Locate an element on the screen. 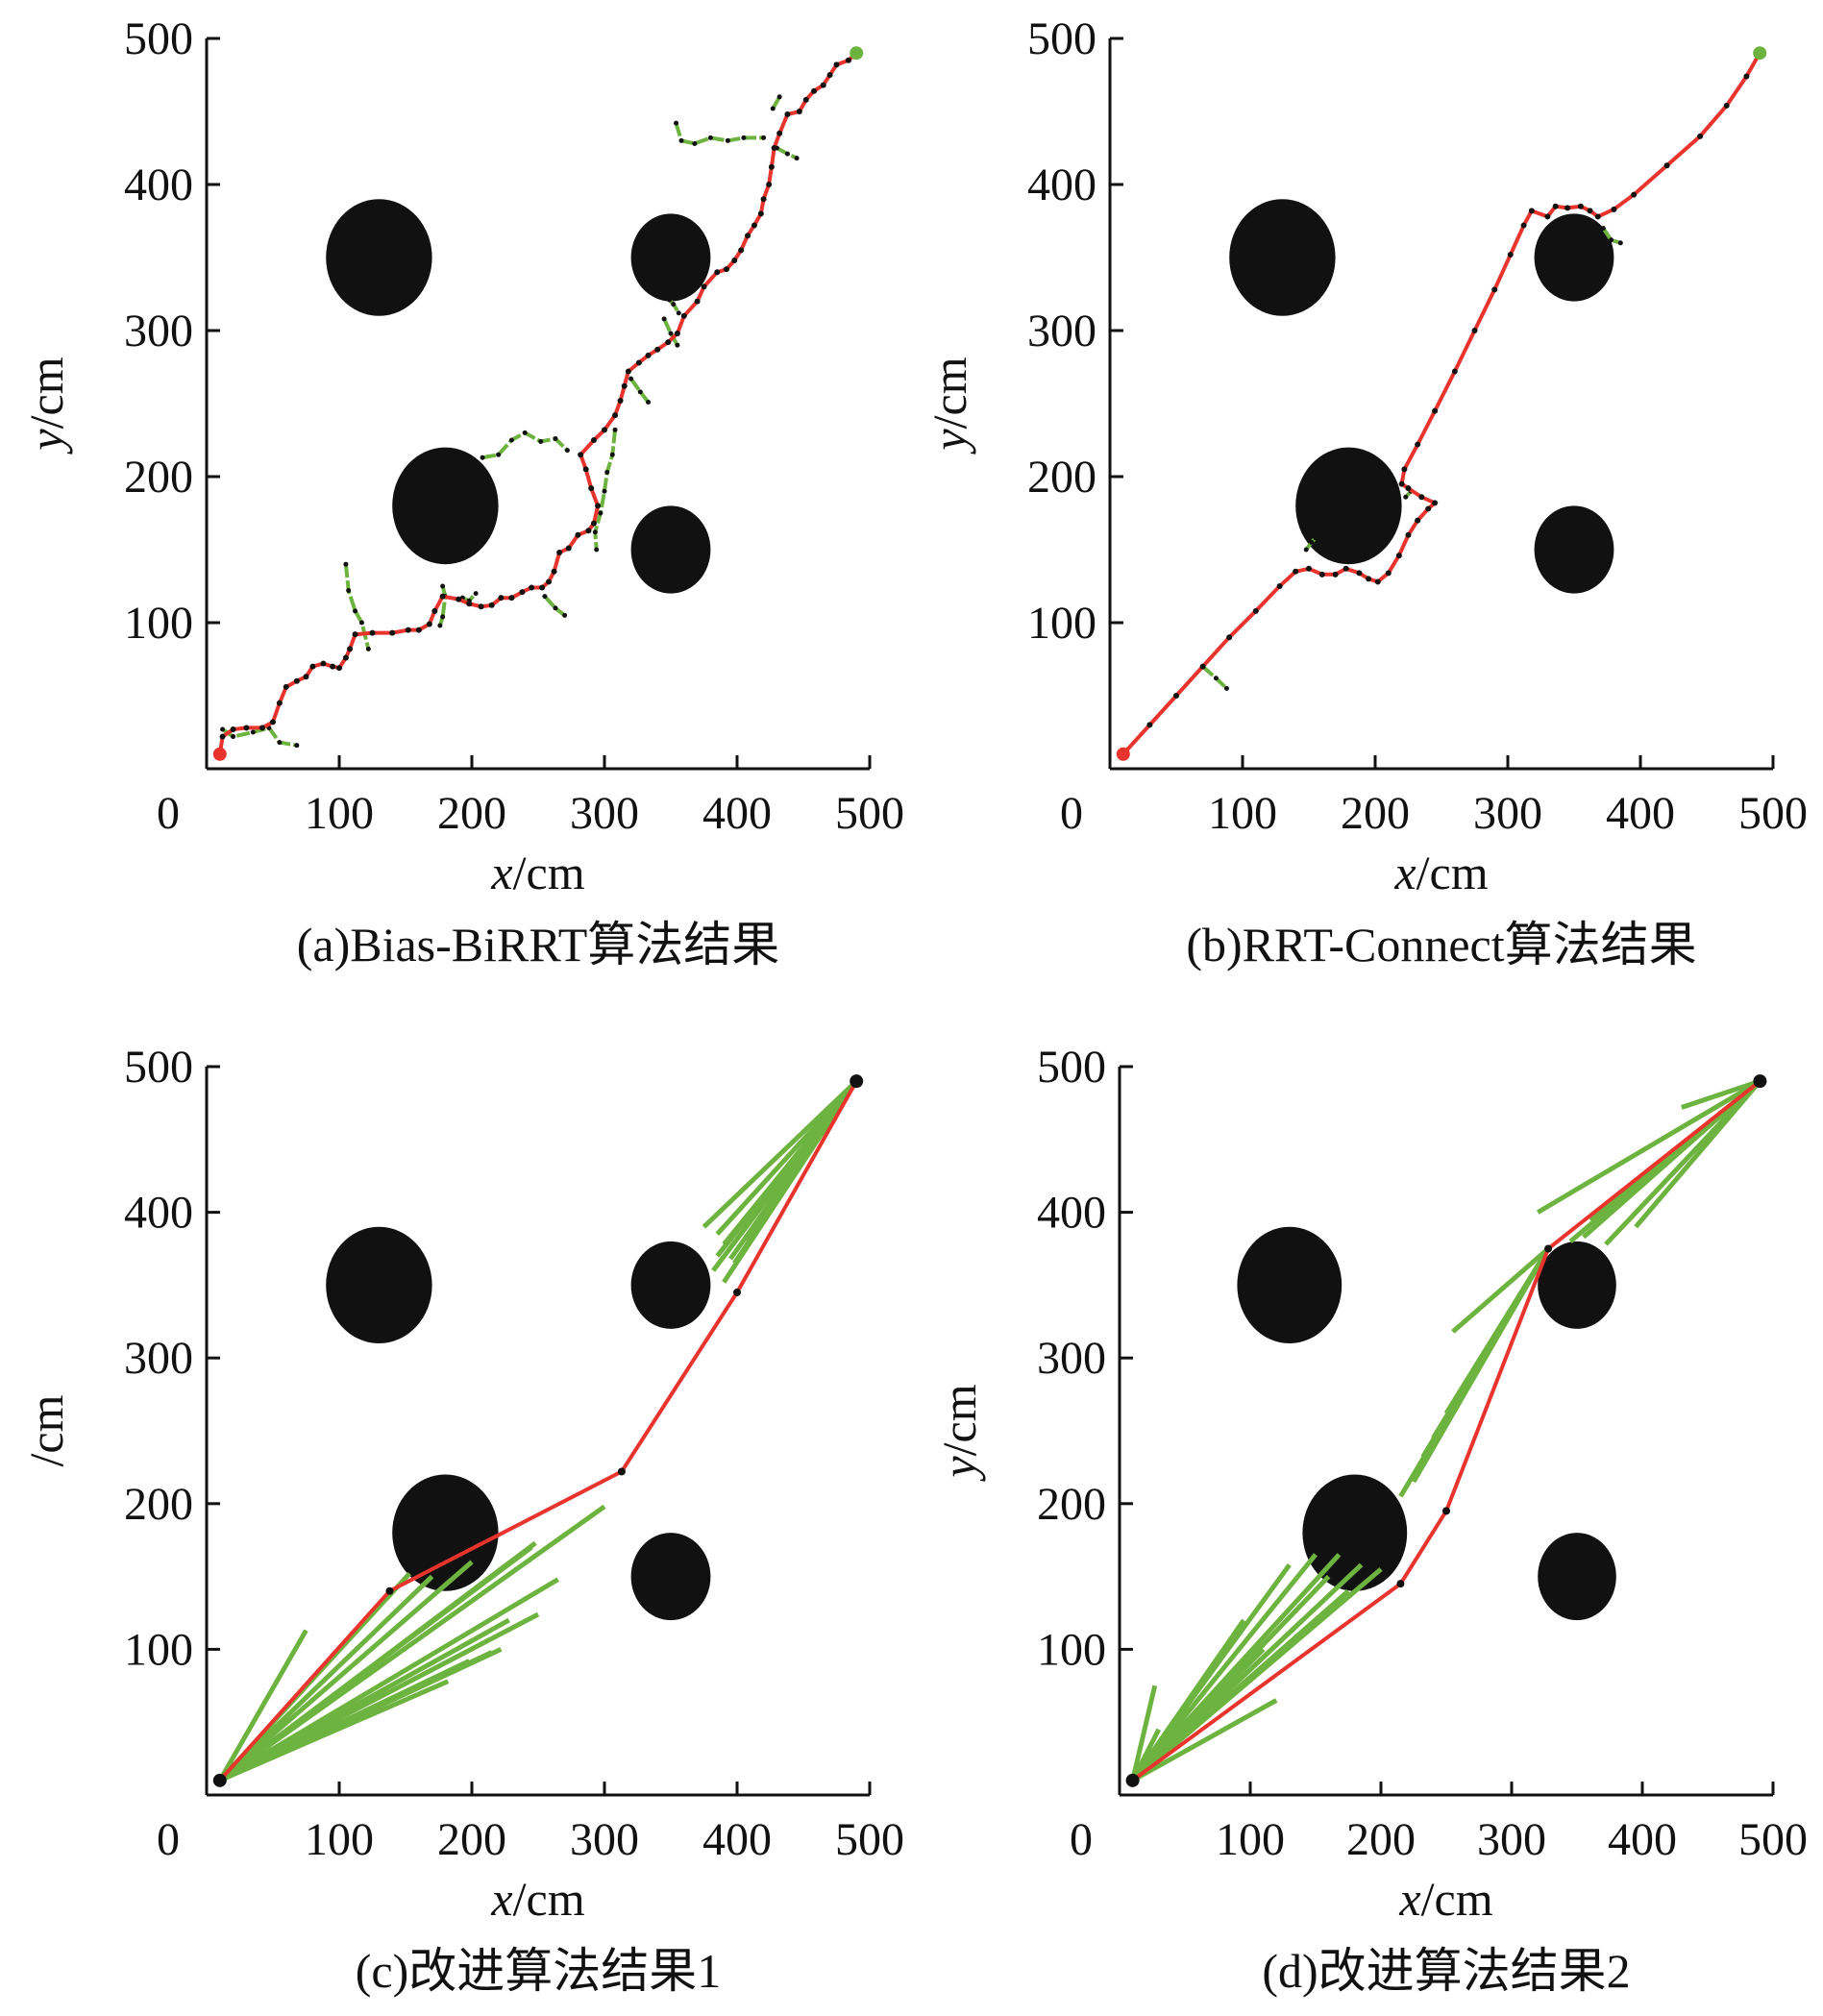  y-tick-label: 400 is located at coordinates (158, 185).